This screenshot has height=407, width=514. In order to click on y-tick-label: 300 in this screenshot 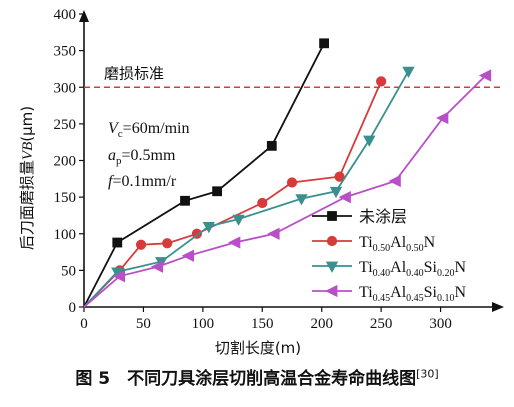, I will do `click(65, 88)`.